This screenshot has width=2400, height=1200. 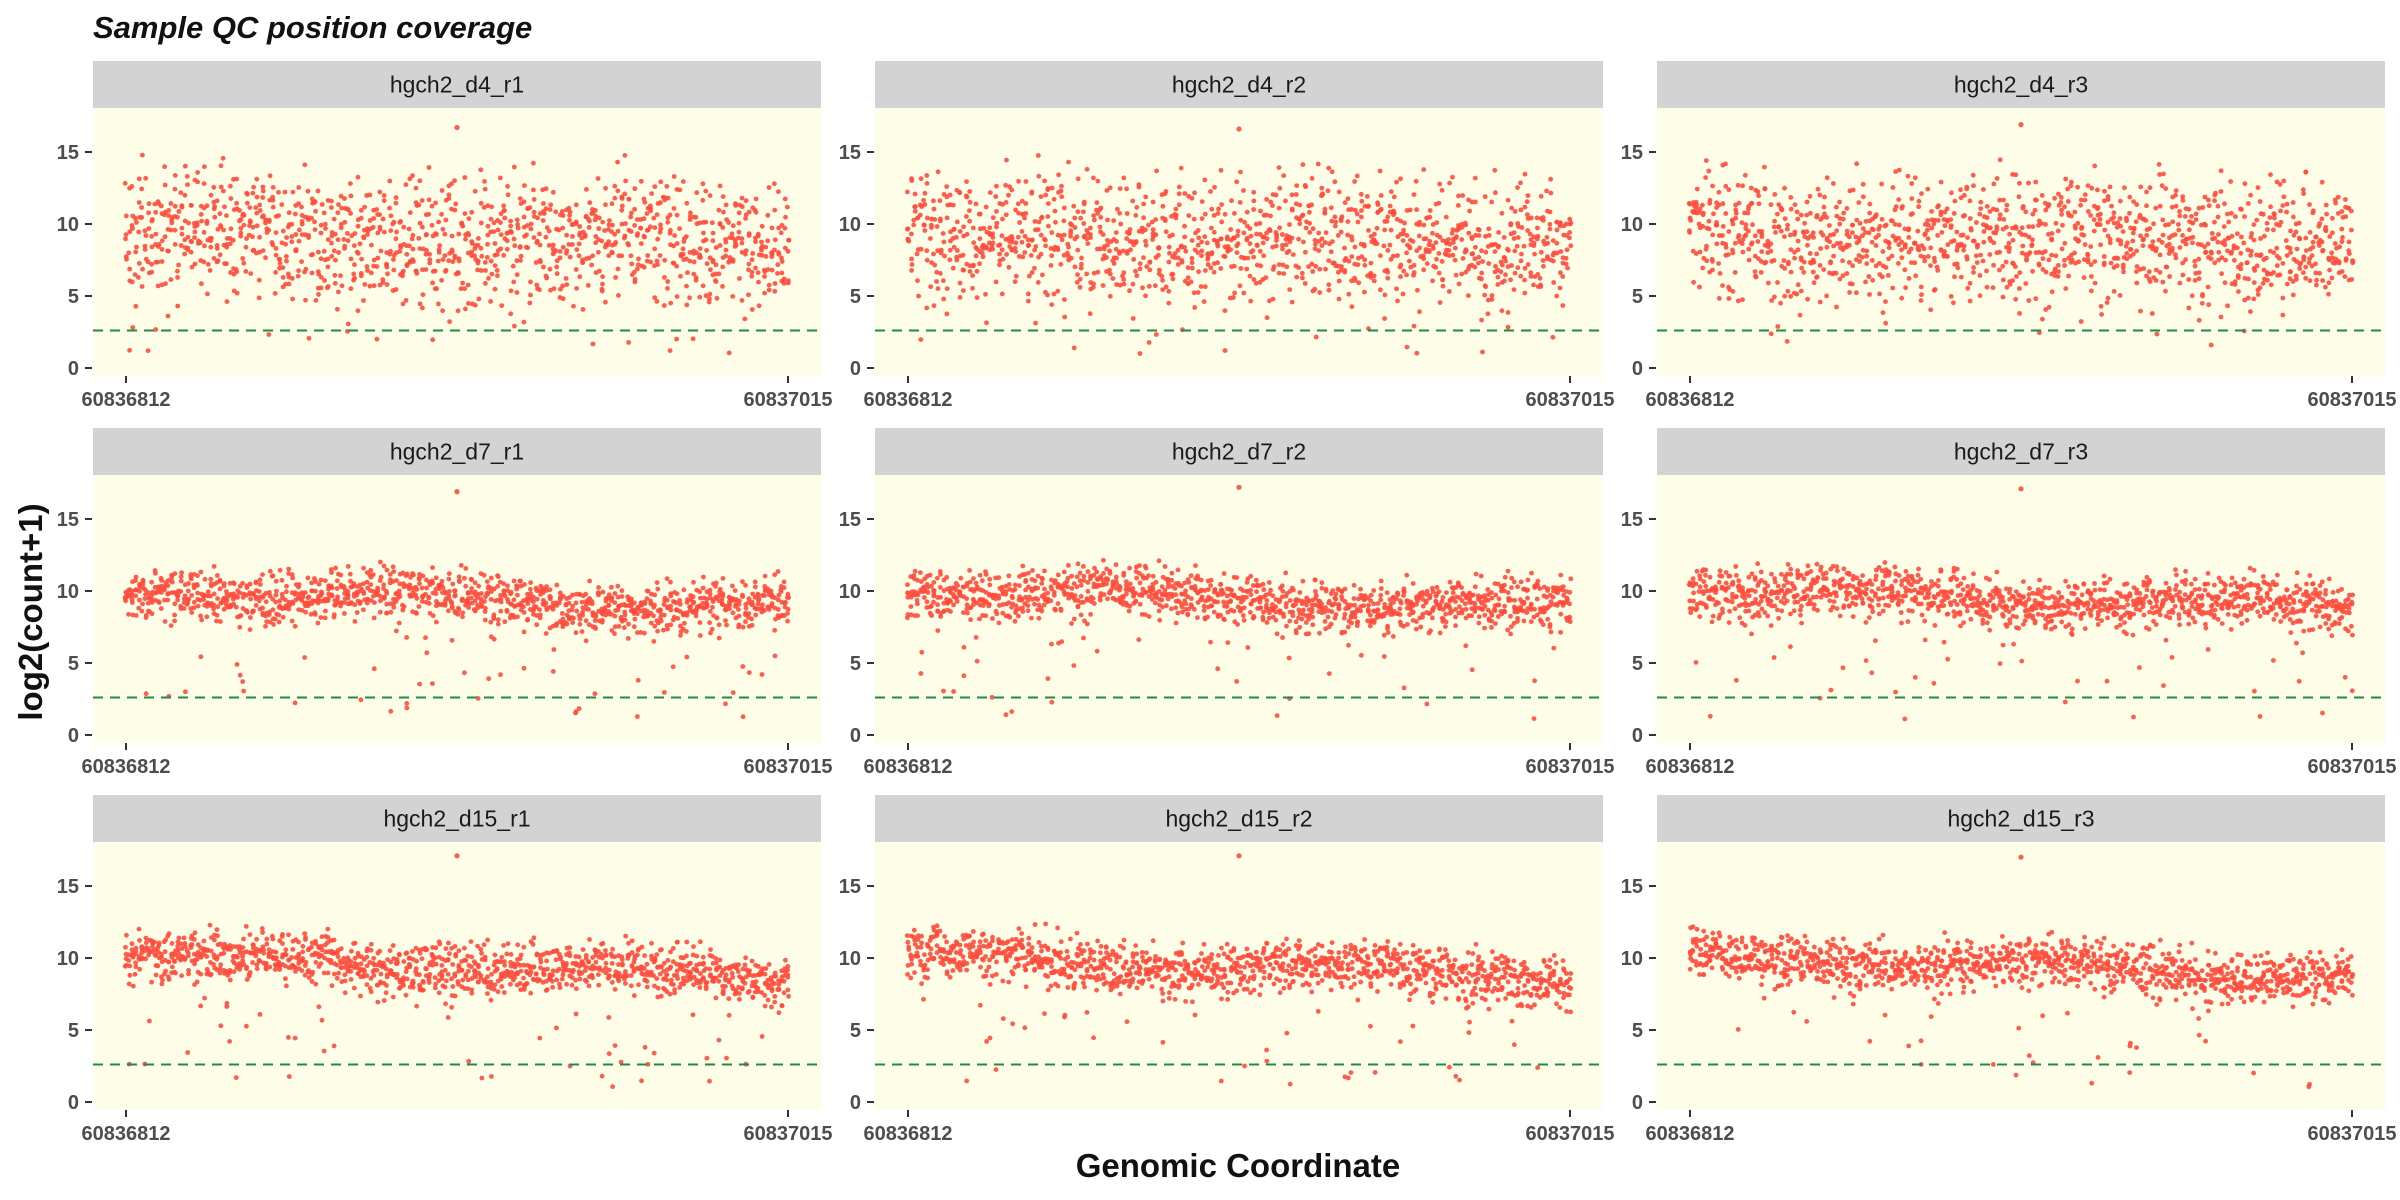 What do you see at coordinates (457, 127) in the screenshot?
I see `data-point-max` at bounding box center [457, 127].